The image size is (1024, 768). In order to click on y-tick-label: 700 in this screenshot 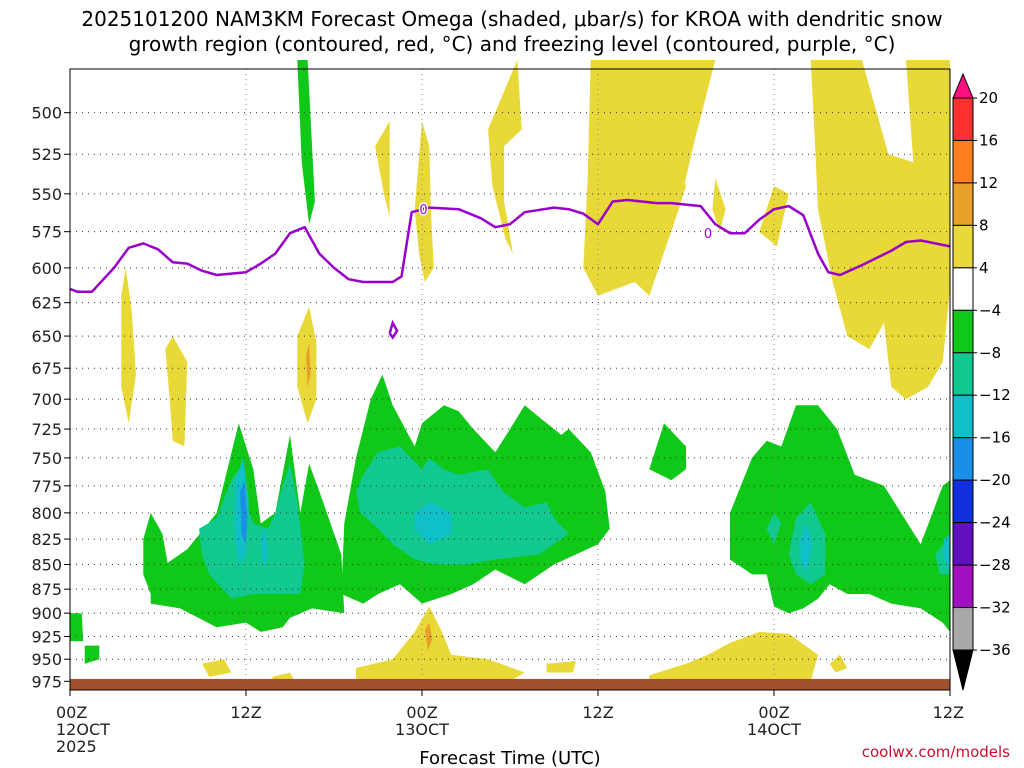, I will do `click(46, 399)`.